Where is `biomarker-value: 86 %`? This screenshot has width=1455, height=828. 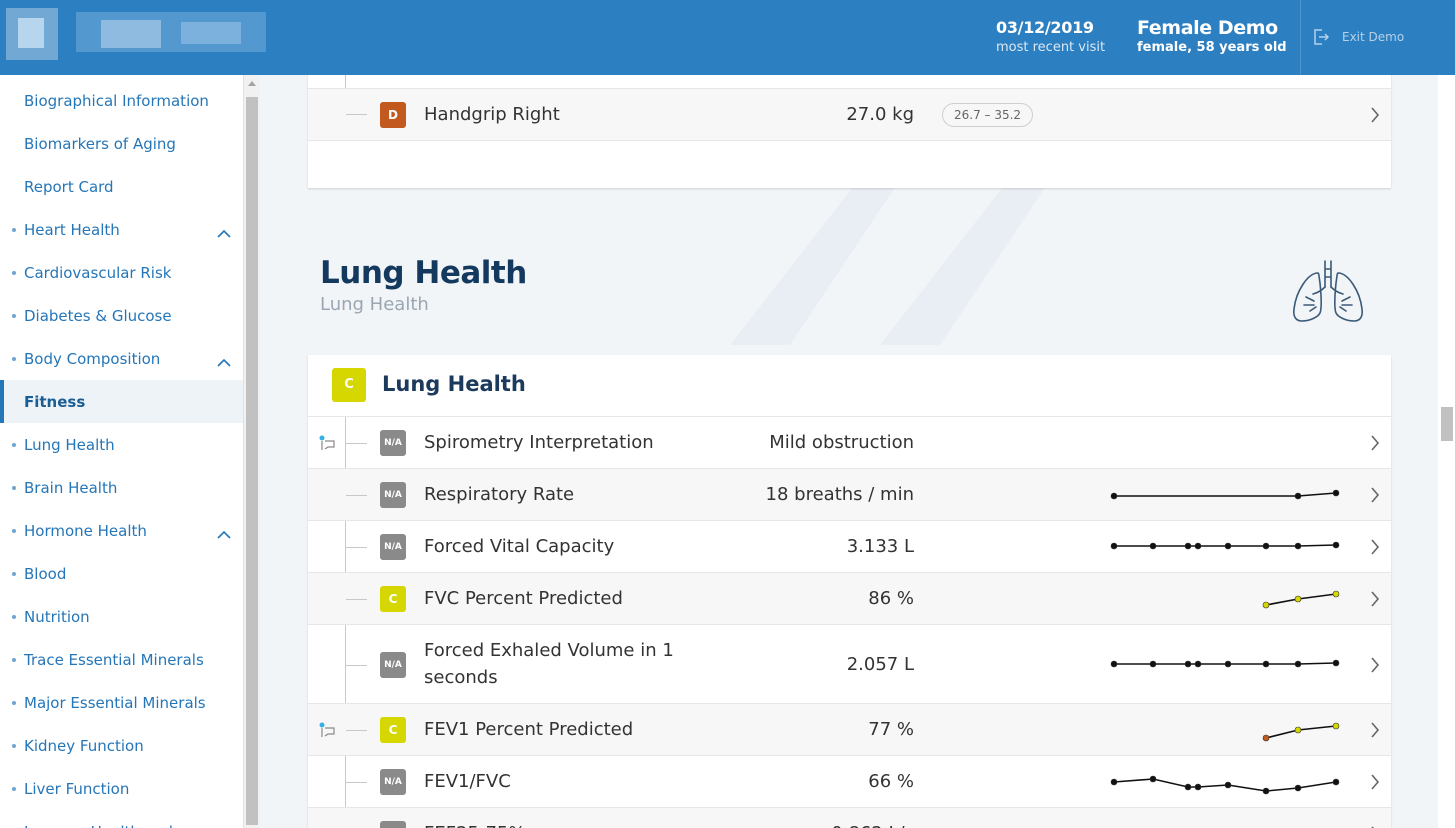
biomarker-value: 86 % is located at coordinates (891, 598).